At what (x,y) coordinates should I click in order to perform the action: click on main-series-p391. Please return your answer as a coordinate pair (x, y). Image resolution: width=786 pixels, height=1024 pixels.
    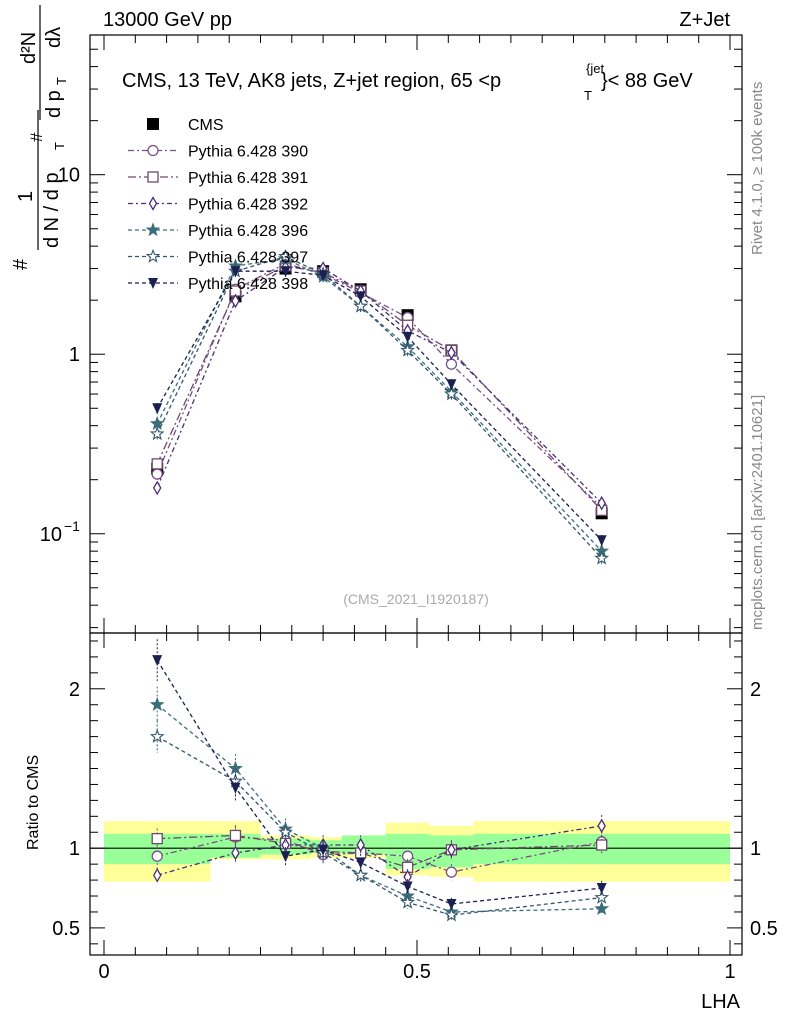
    Looking at the image, I should click on (379, 388).